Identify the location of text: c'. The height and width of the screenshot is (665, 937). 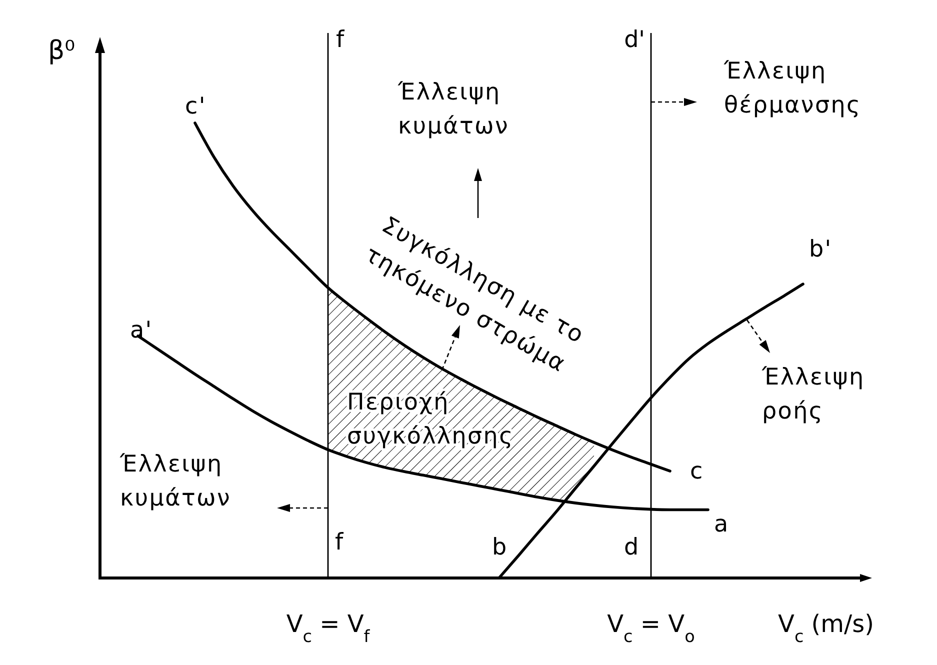
(195, 106).